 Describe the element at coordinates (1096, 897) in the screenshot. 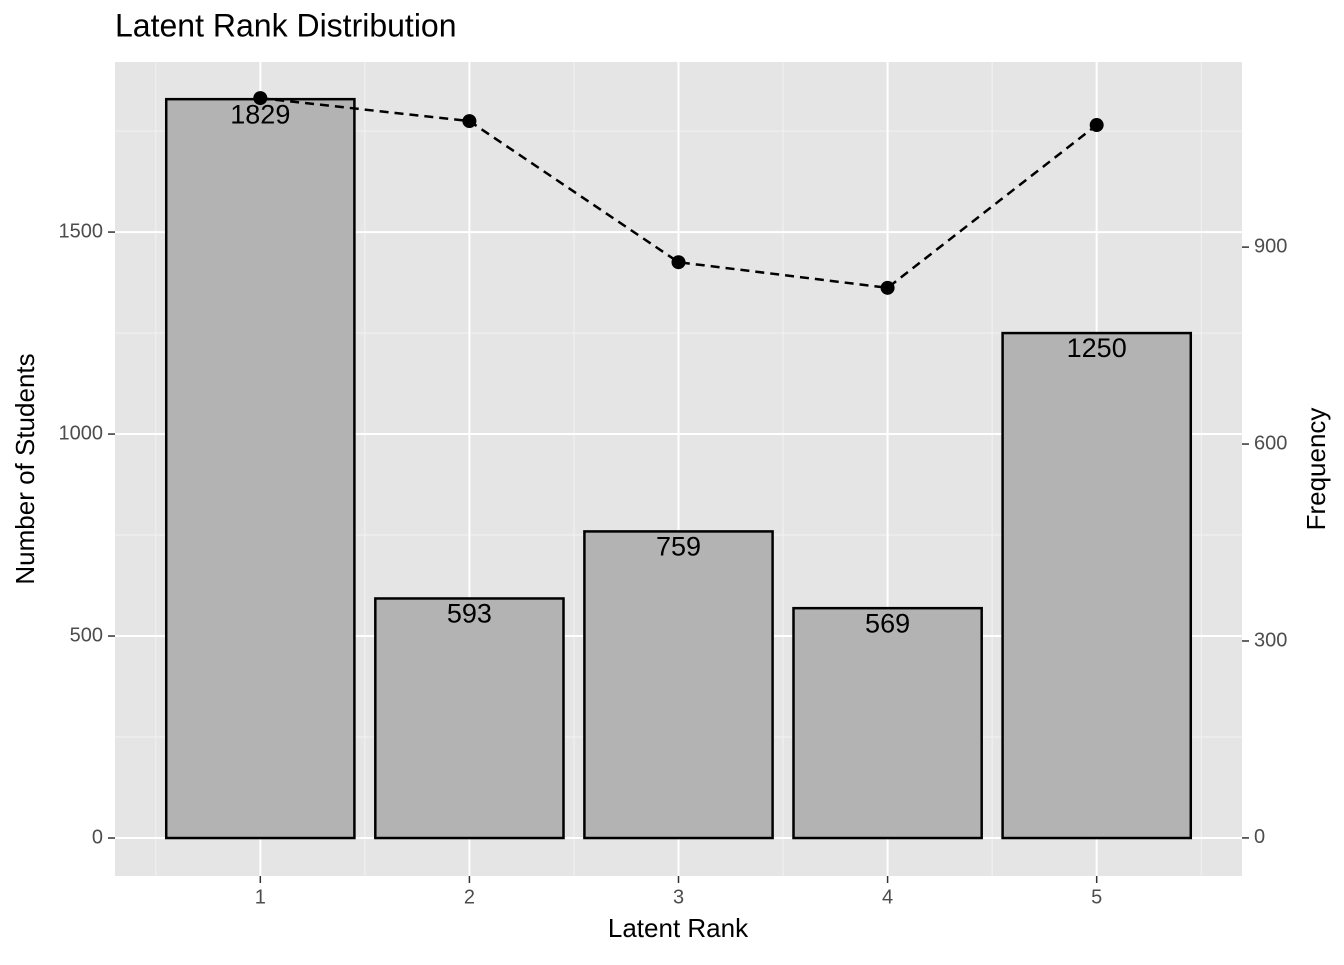

I see `x-tick-label: 5` at that location.